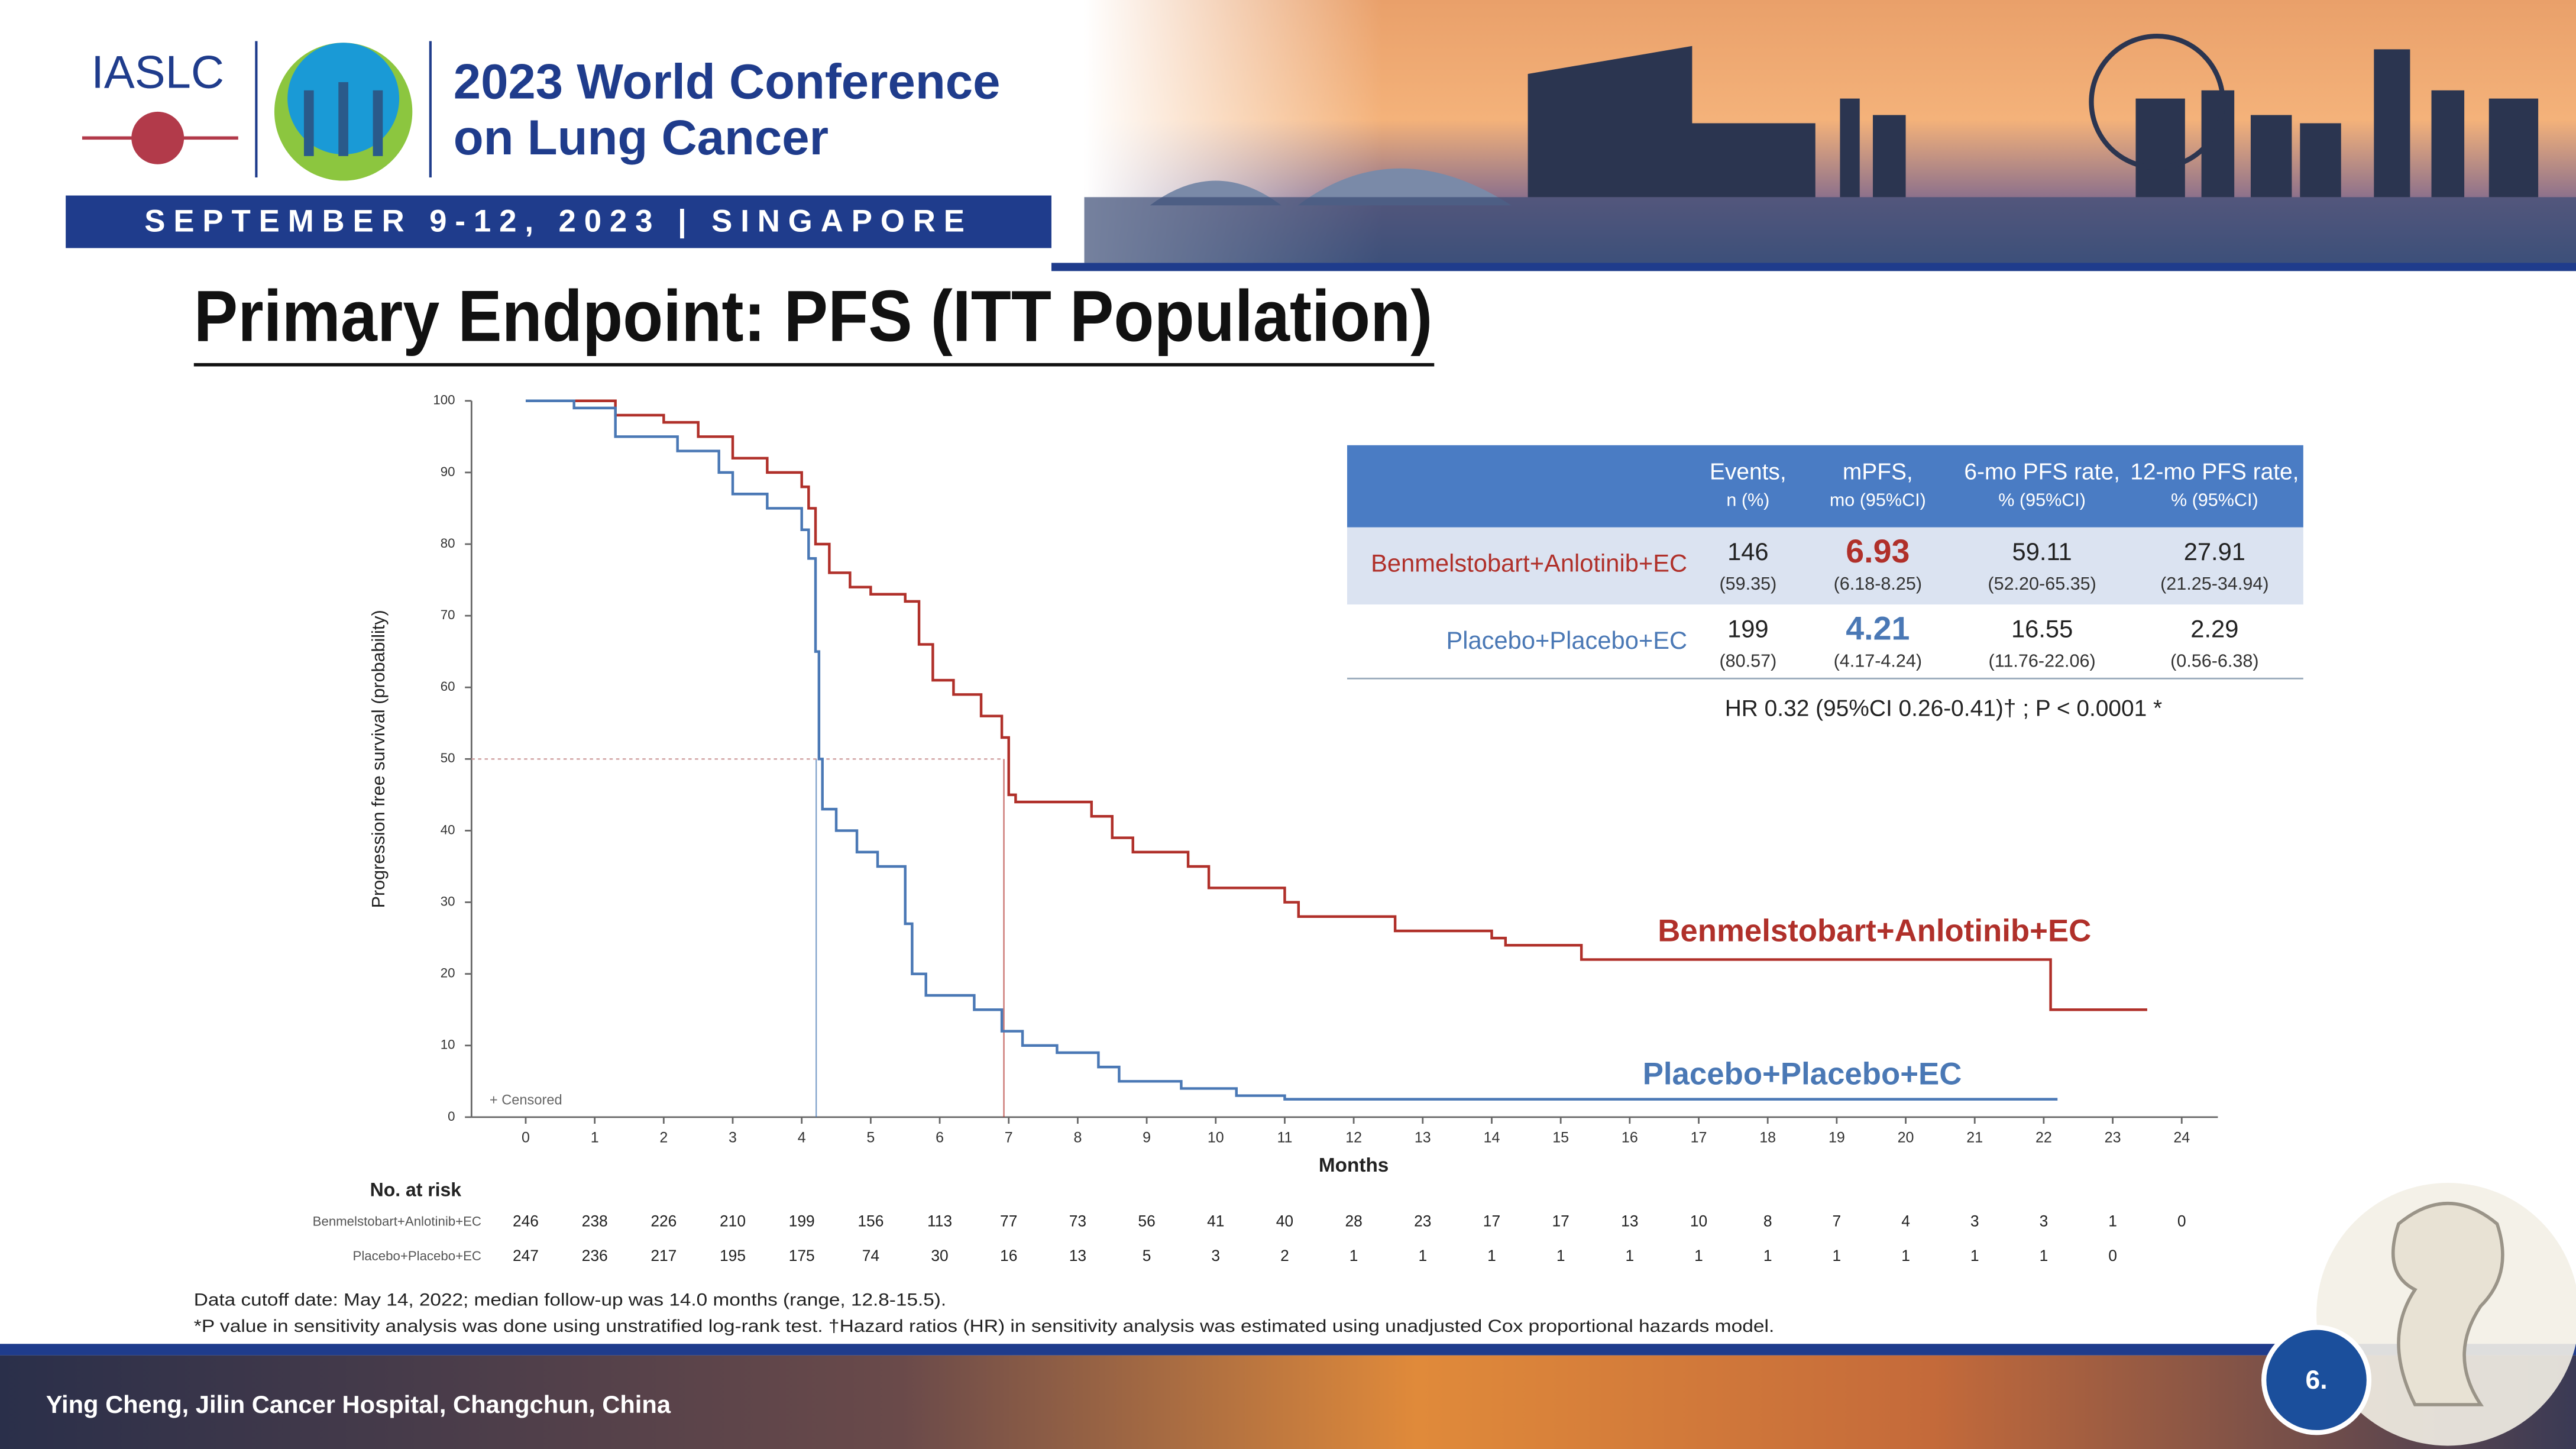  What do you see at coordinates (1216, 1138) in the screenshot?
I see `x-tick-label: 10` at bounding box center [1216, 1138].